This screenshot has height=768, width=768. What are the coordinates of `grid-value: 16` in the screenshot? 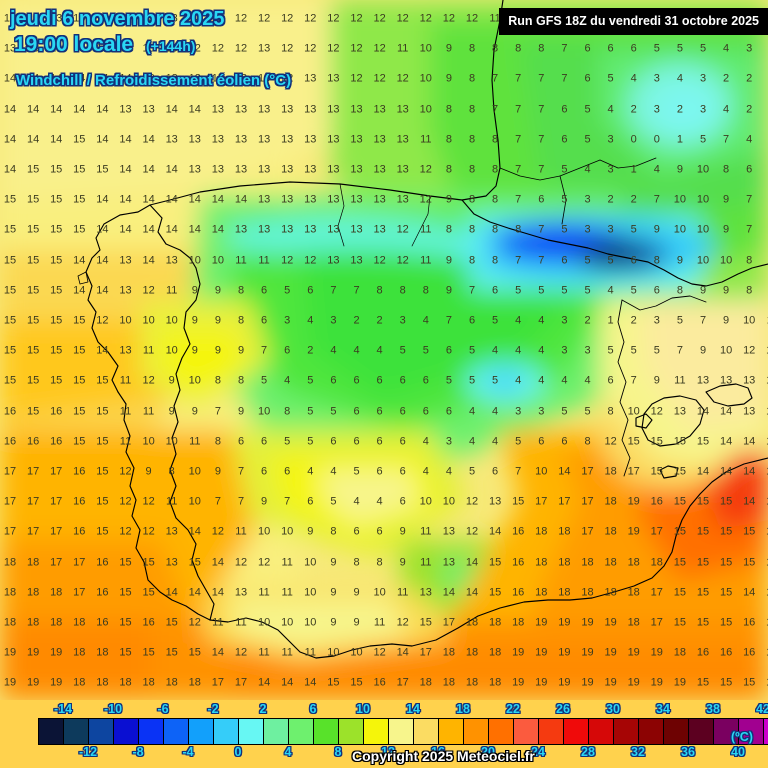 It's located at (79, 471).